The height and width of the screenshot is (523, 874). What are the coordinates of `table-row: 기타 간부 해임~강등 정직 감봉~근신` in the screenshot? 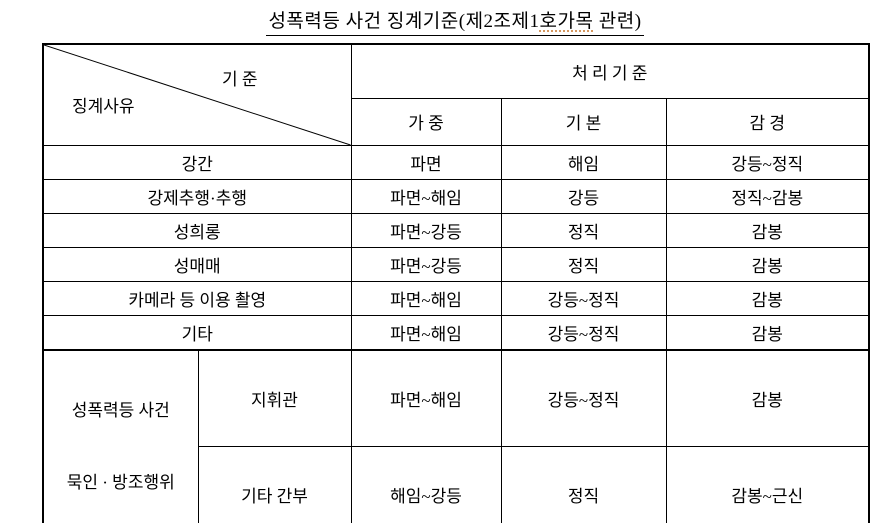 It's located at (456, 484).